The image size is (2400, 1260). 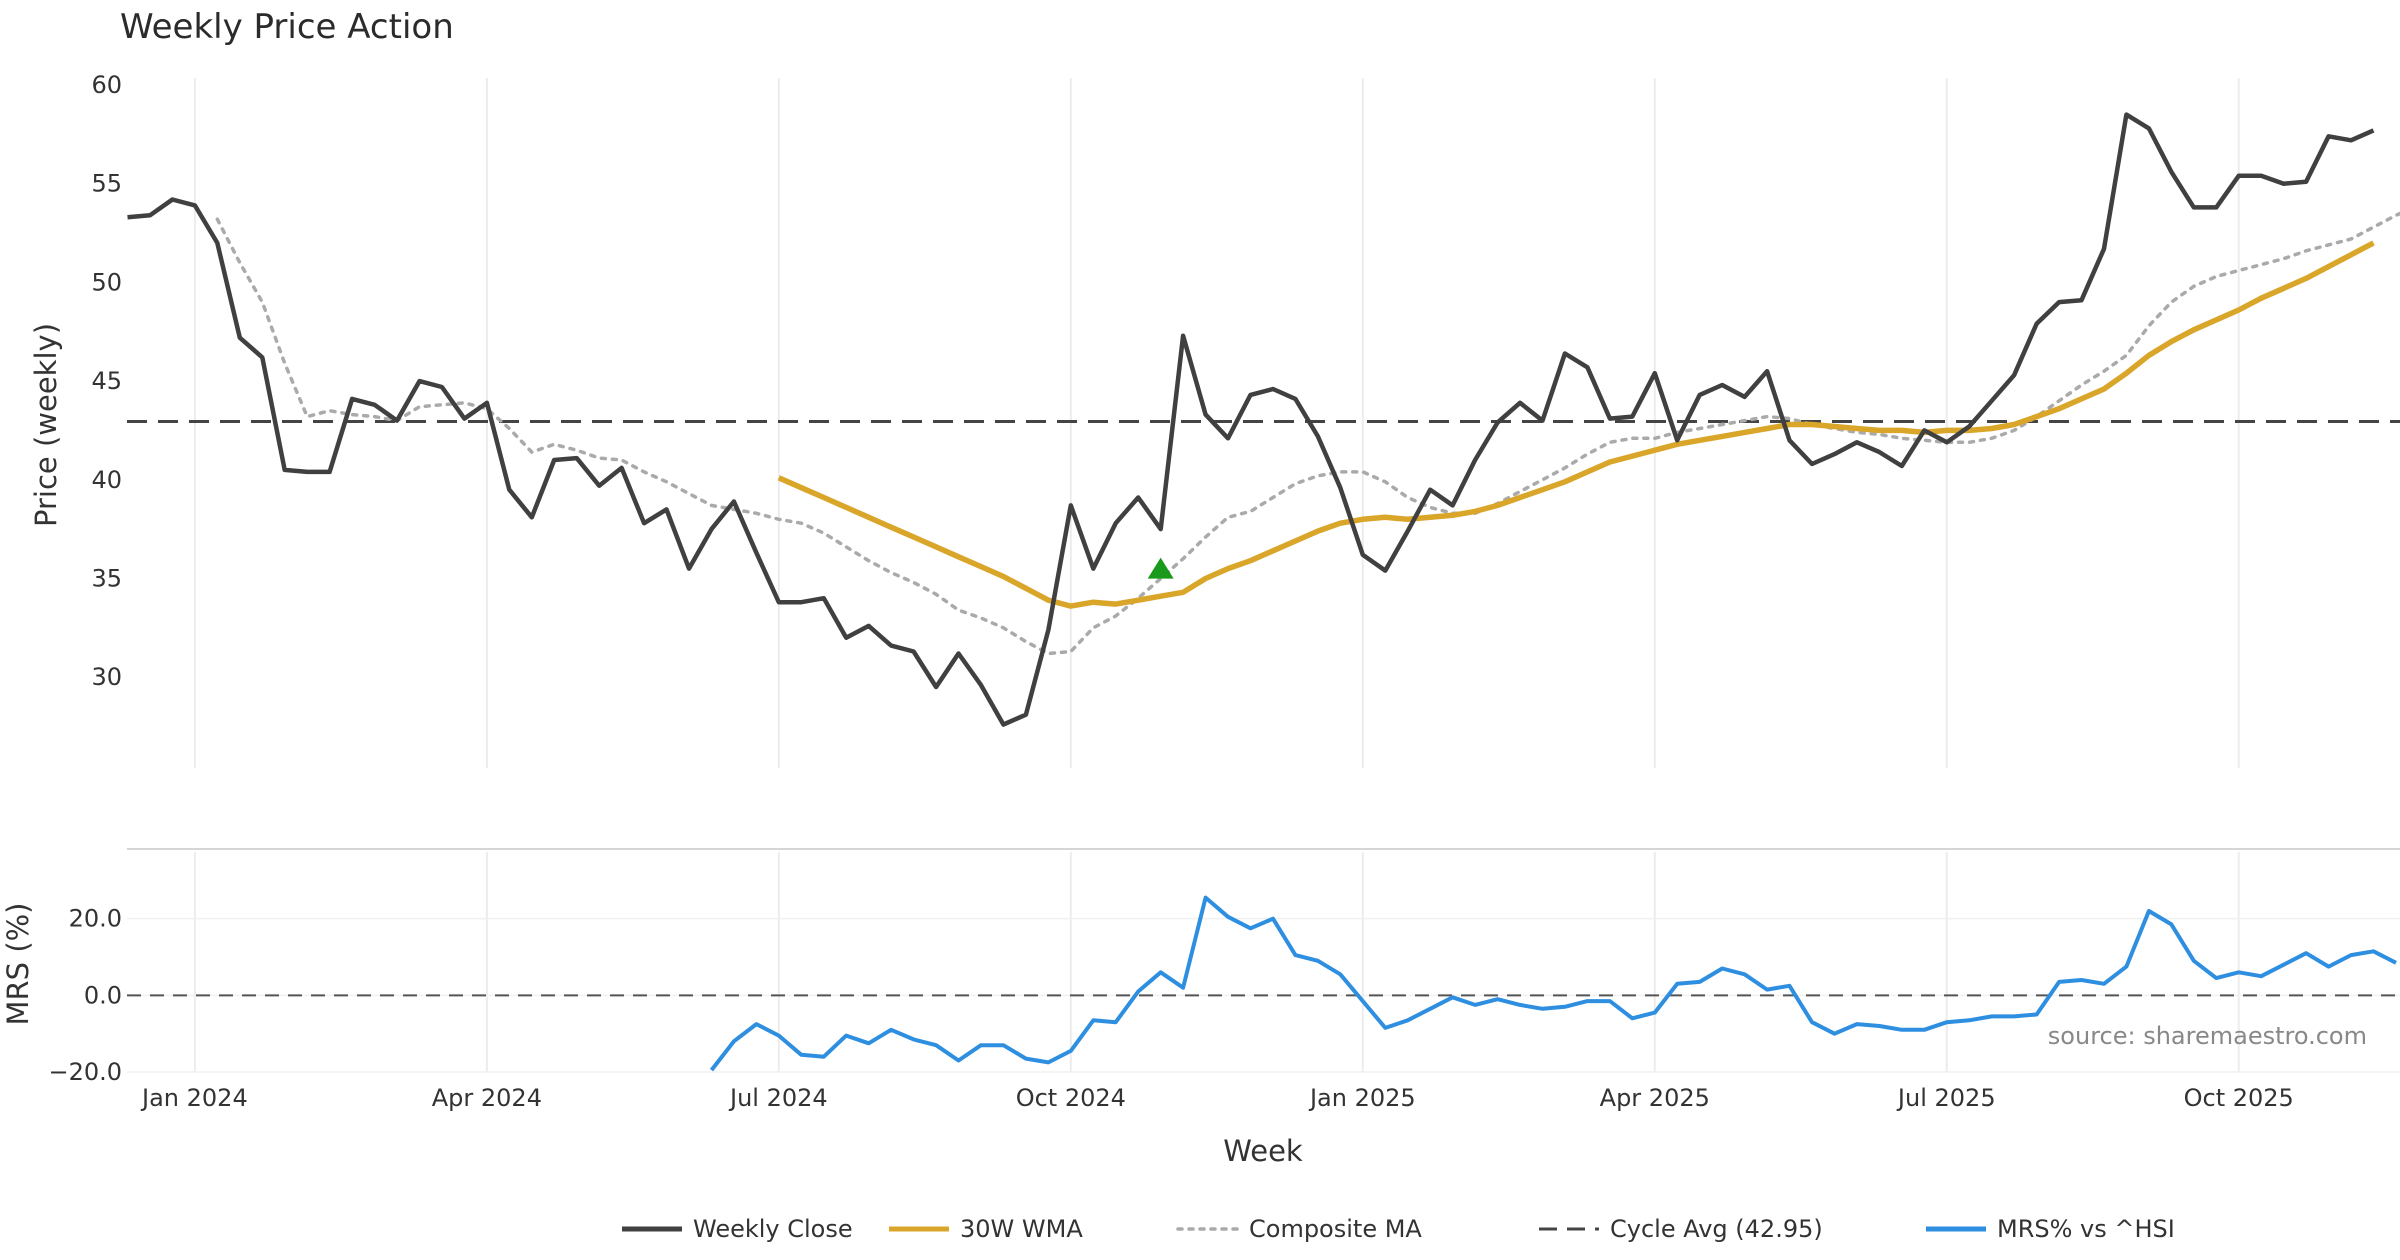 What do you see at coordinates (1362, 1098) in the screenshot?
I see `x-tick-label: Jan 2025` at bounding box center [1362, 1098].